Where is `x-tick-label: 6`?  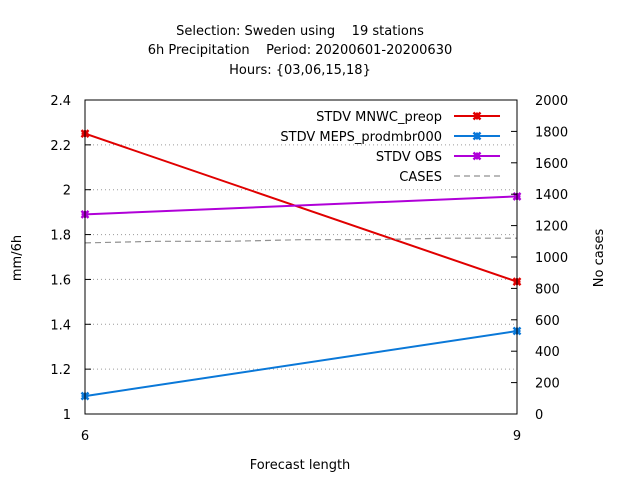
x-tick-label: 6 is located at coordinates (85, 436).